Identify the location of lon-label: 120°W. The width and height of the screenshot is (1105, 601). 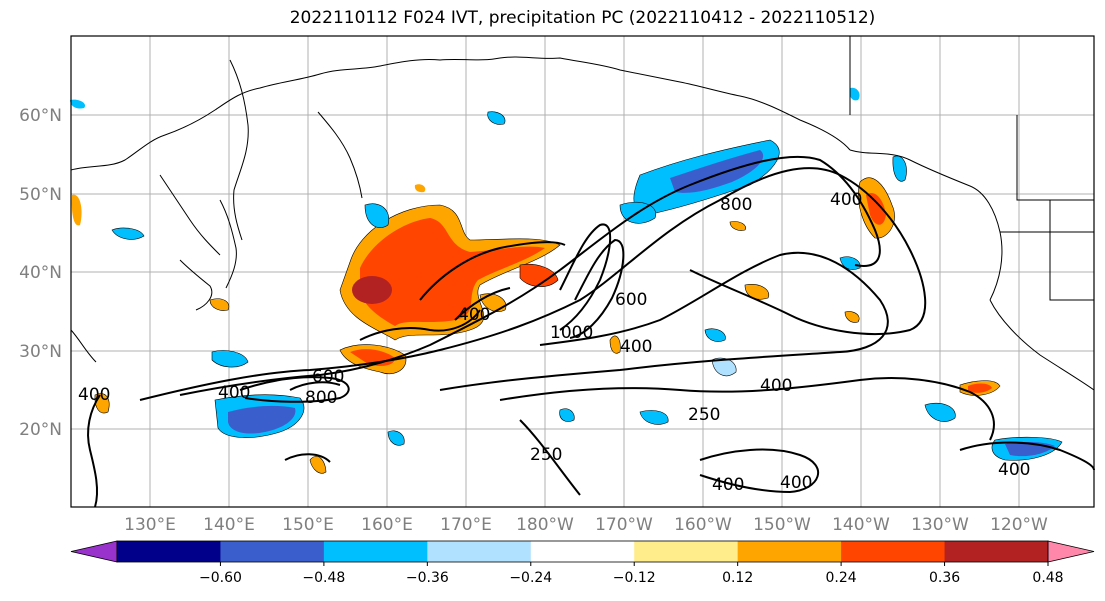
(1019, 525).